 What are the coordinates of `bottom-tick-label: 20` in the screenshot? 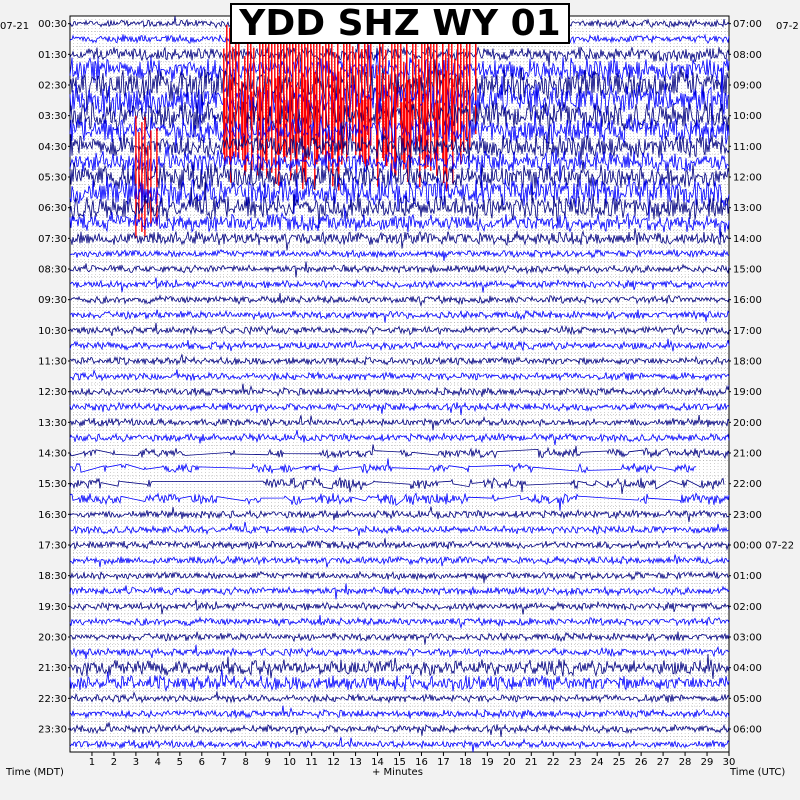 It's located at (509, 762).